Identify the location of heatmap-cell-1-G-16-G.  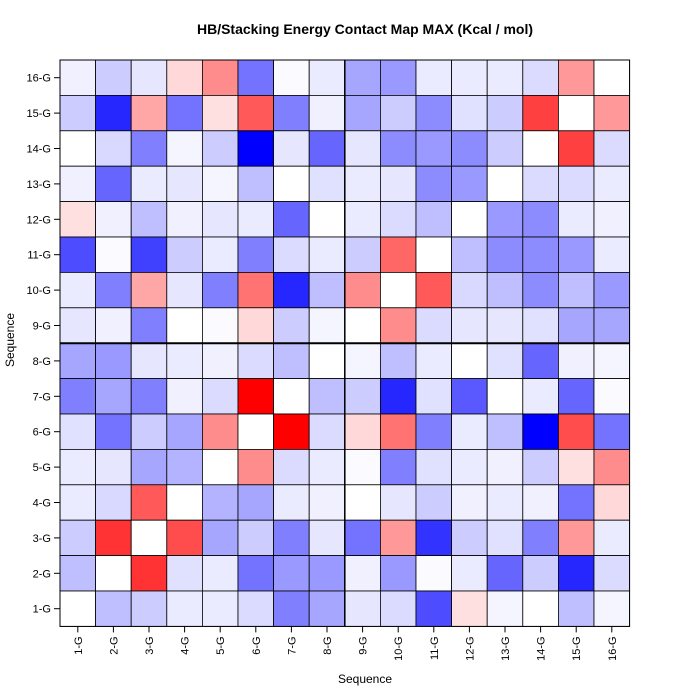
(611, 608).